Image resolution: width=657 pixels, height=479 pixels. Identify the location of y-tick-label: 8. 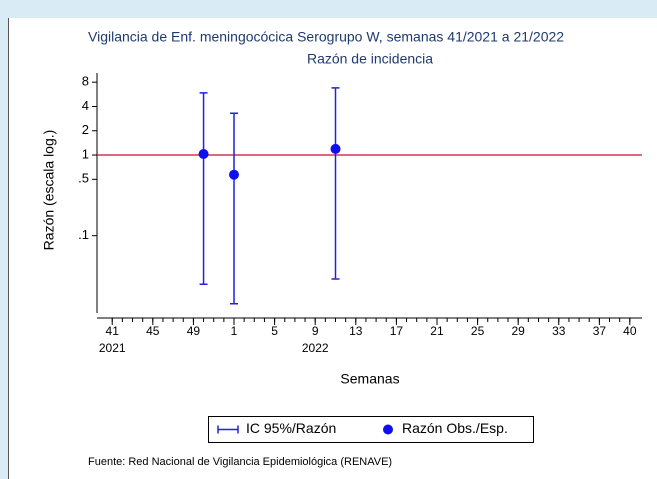
(85, 81).